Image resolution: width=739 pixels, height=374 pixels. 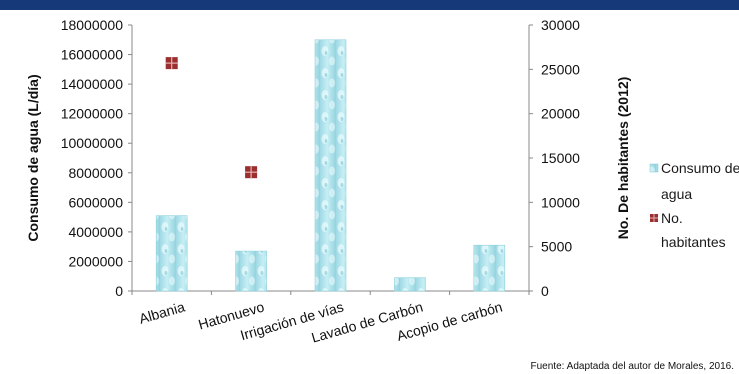 I want to click on left-tick-label: 18000000, so click(x=92, y=25).